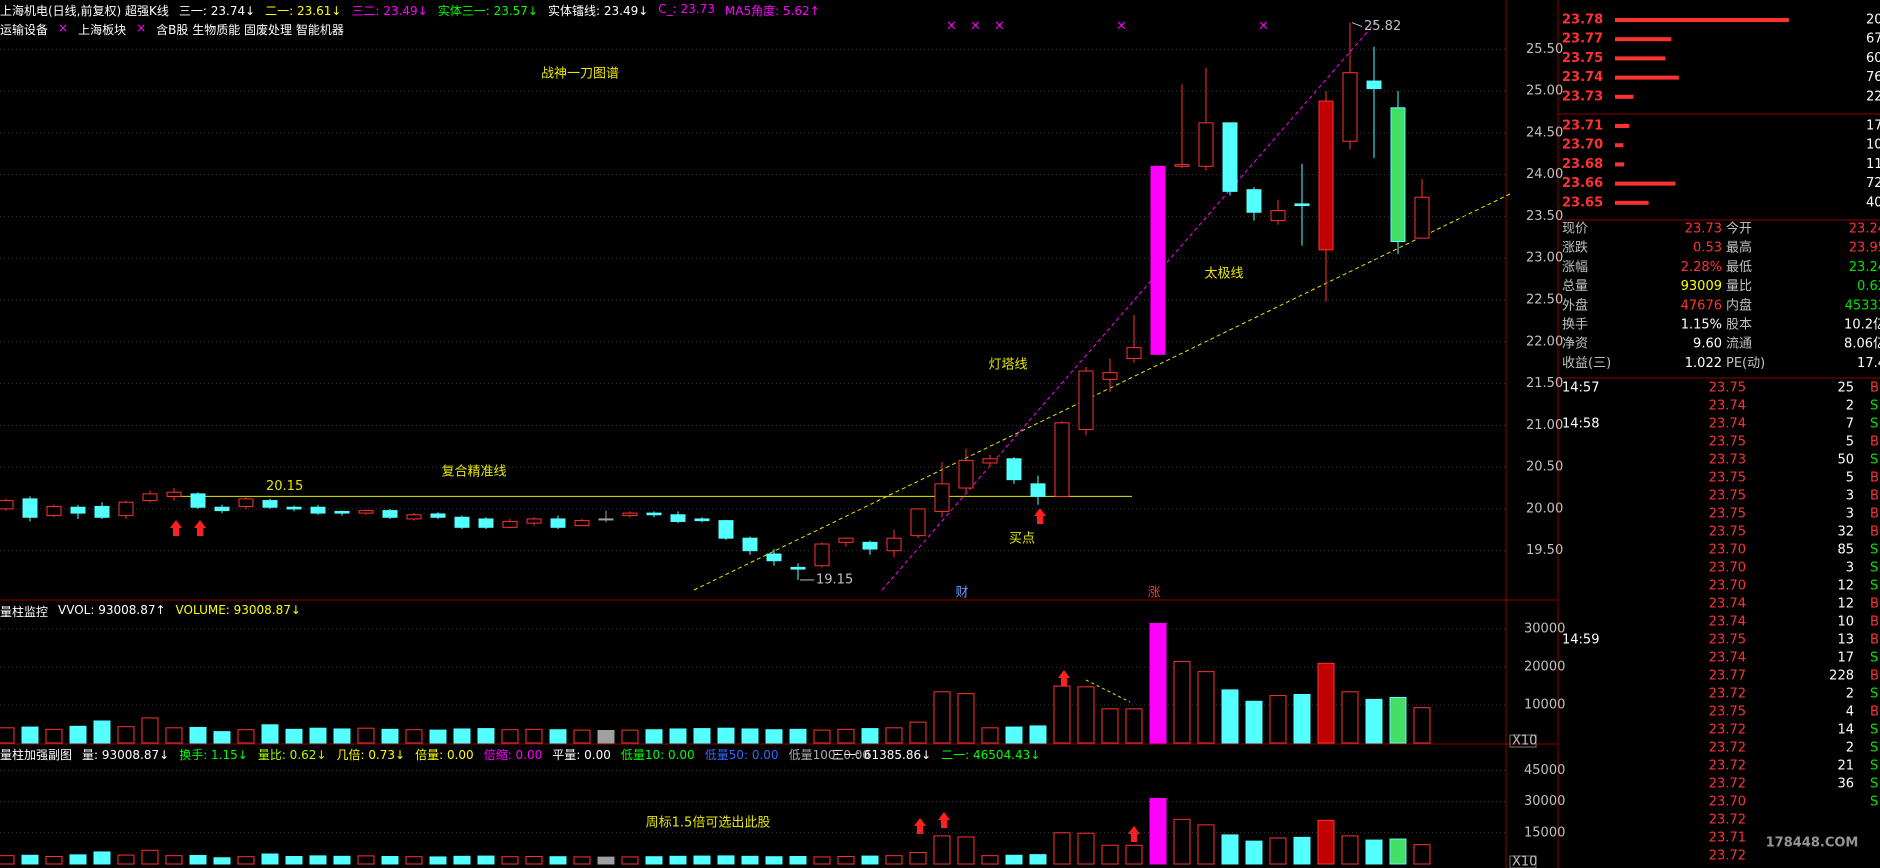 Image resolution: width=1880 pixels, height=868 pixels. What do you see at coordinates (1382, 26) in the screenshot?
I see `high-label: 25.82` at bounding box center [1382, 26].